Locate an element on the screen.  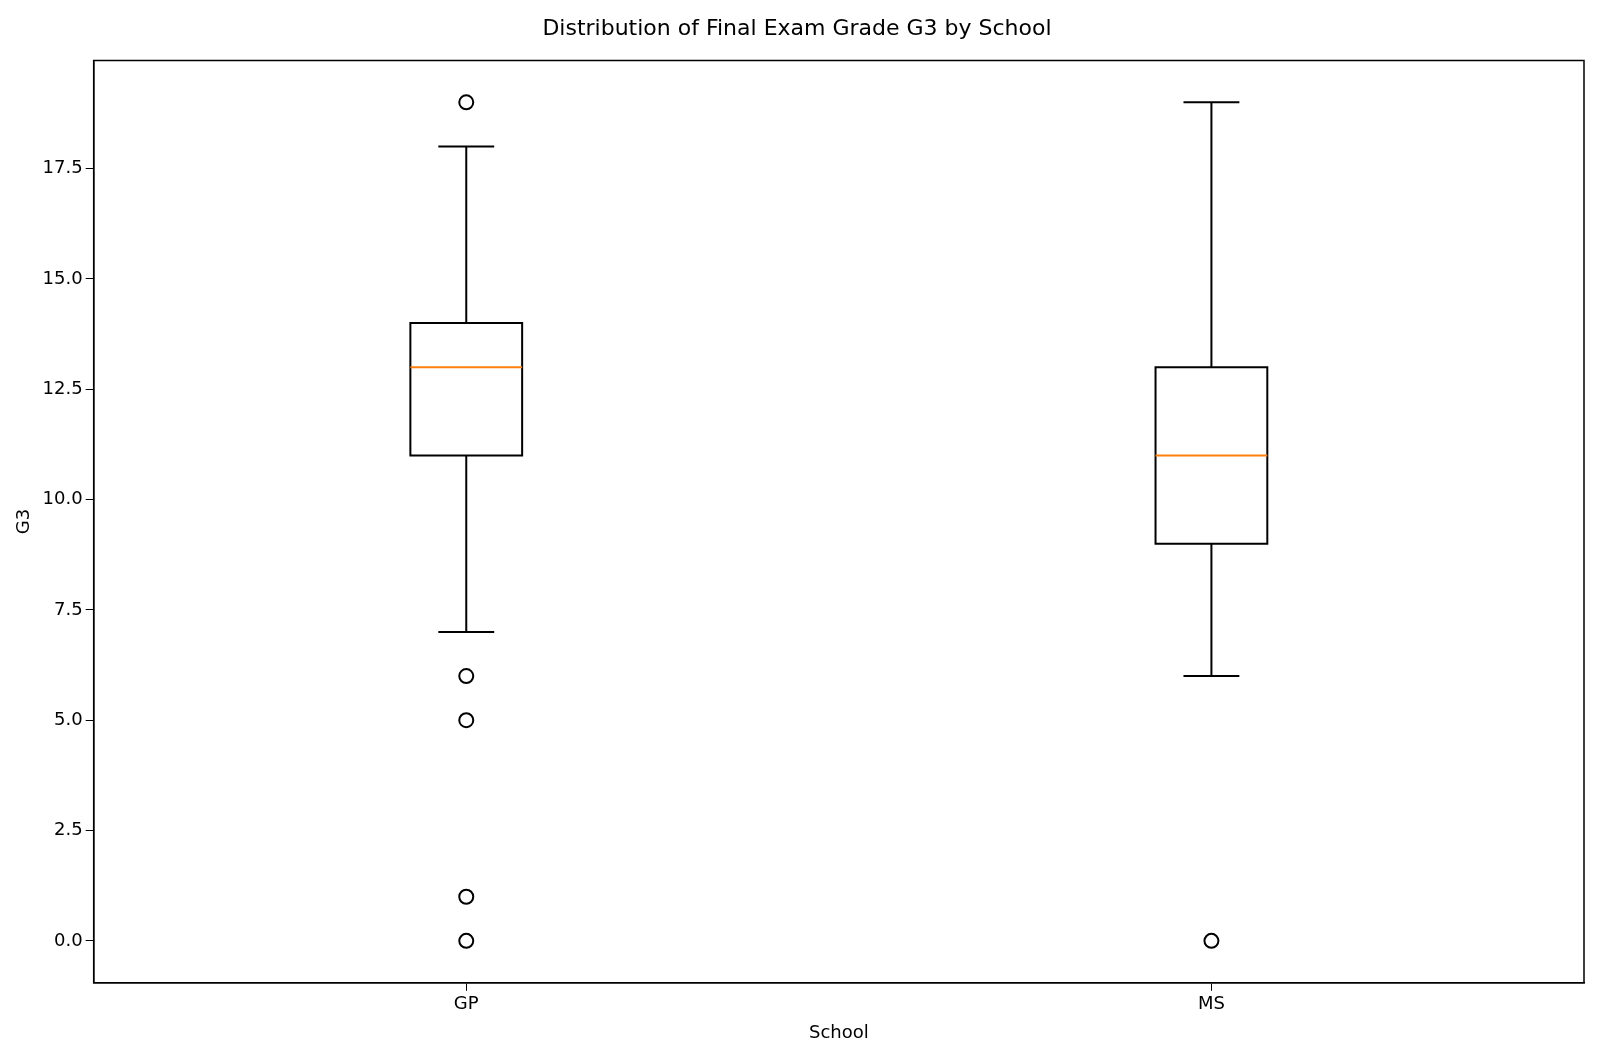
y-tick-label: 7.5 is located at coordinates (68, 608).